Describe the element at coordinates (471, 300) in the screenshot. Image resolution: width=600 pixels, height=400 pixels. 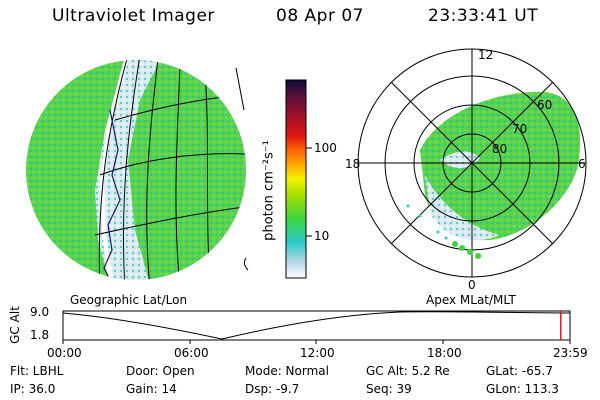
I see `polar-caption: Apex MLat/MLT` at that location.